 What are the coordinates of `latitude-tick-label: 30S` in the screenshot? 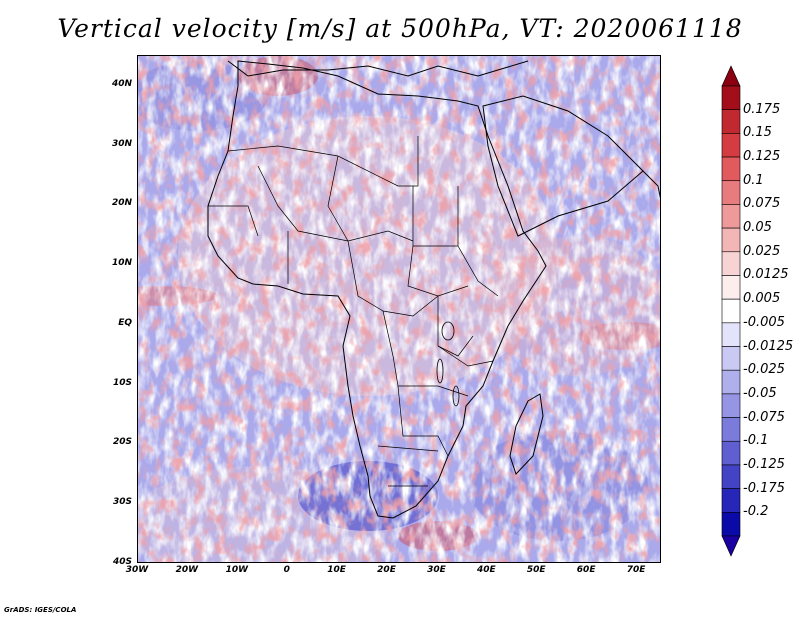 It's located at (122, 502).